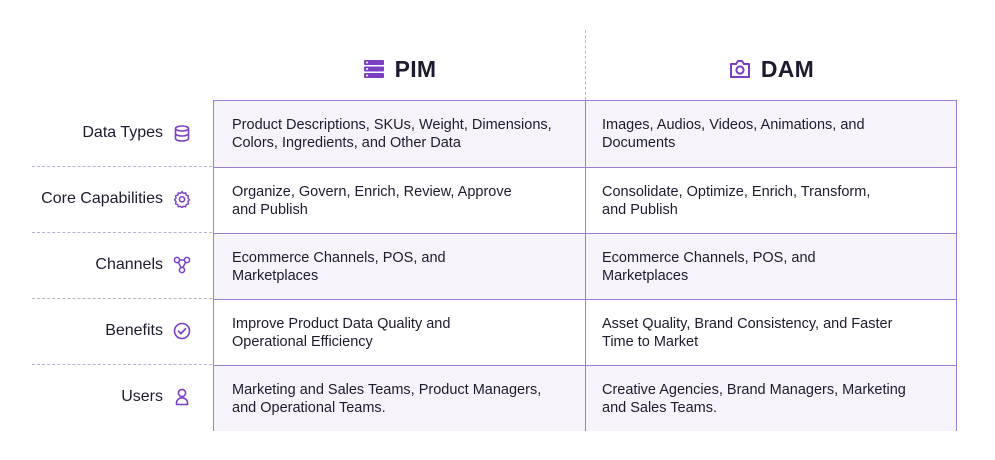 This screenshot has height=460, width=995. I want to click on pim-column-header: PIM, so click(399, 69).